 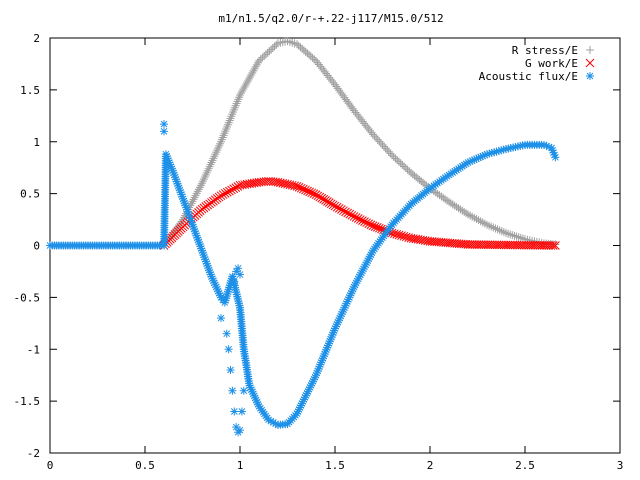 What do you see at coordinates (145, 465) in the screenshot?
I see `x-tick-label: 0.5` at bounding box center [145, 465].